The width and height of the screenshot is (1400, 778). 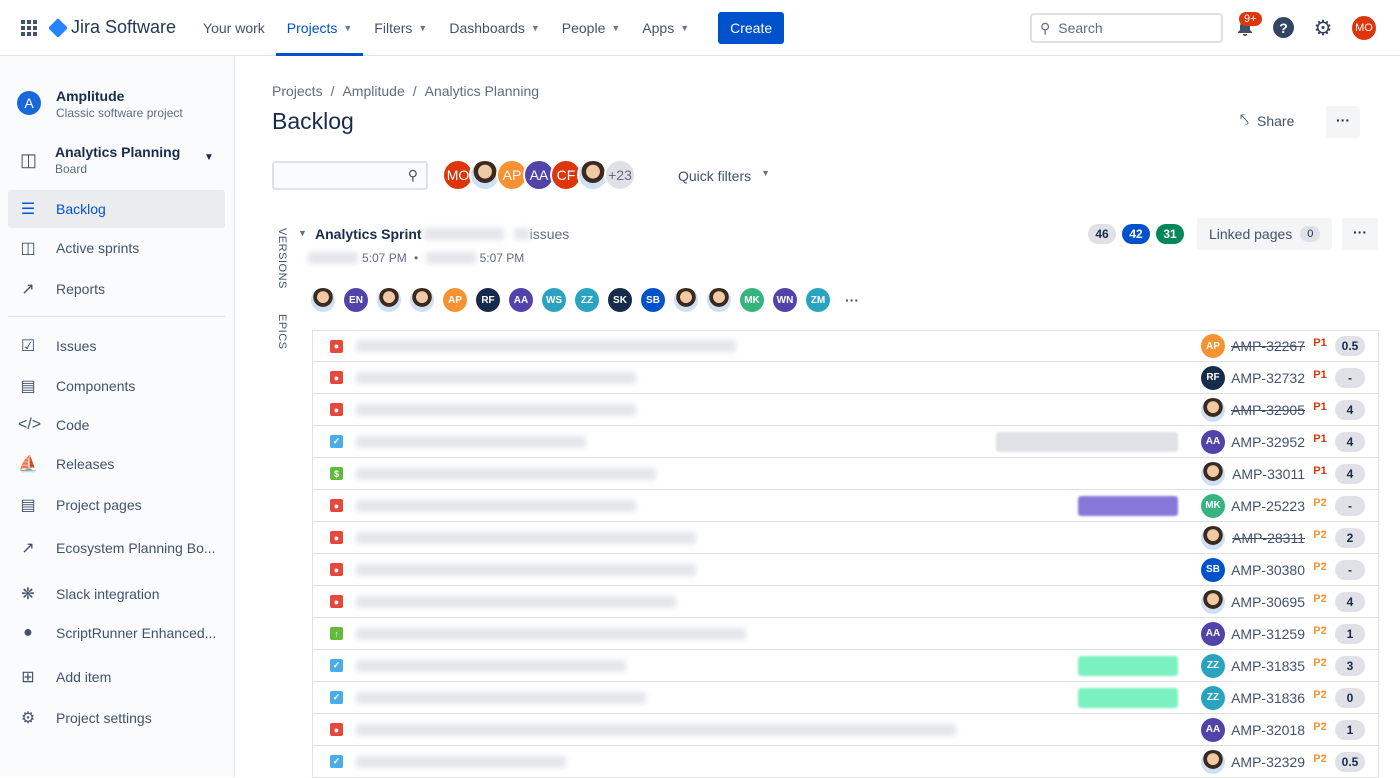 What do you see at coordinates (554, 300) in the screenshot?
I see `avatar: WS` at bounding box center [554, 300].